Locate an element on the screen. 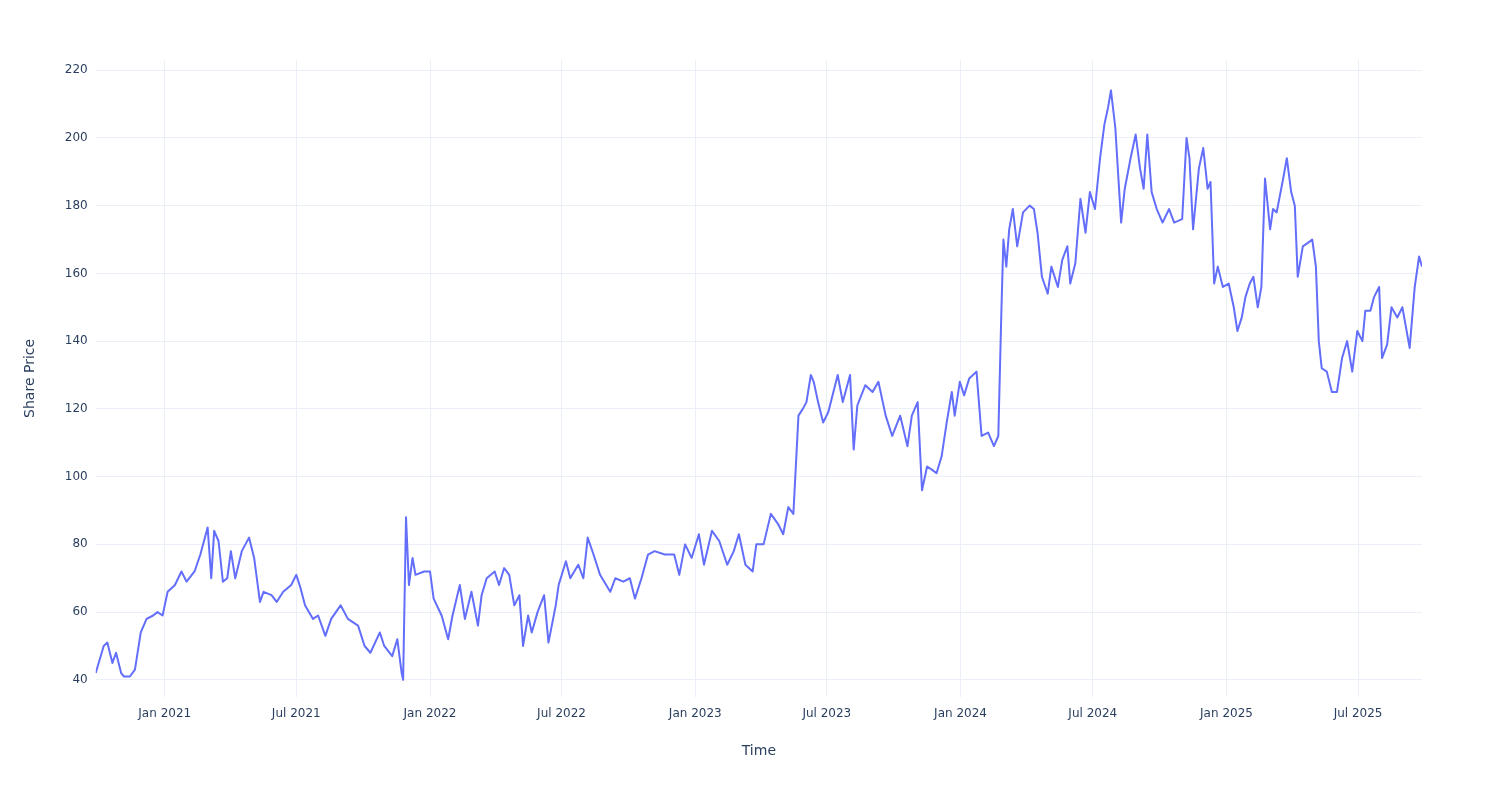  y-tick-label: 220 is located at coordinates (76, 69).